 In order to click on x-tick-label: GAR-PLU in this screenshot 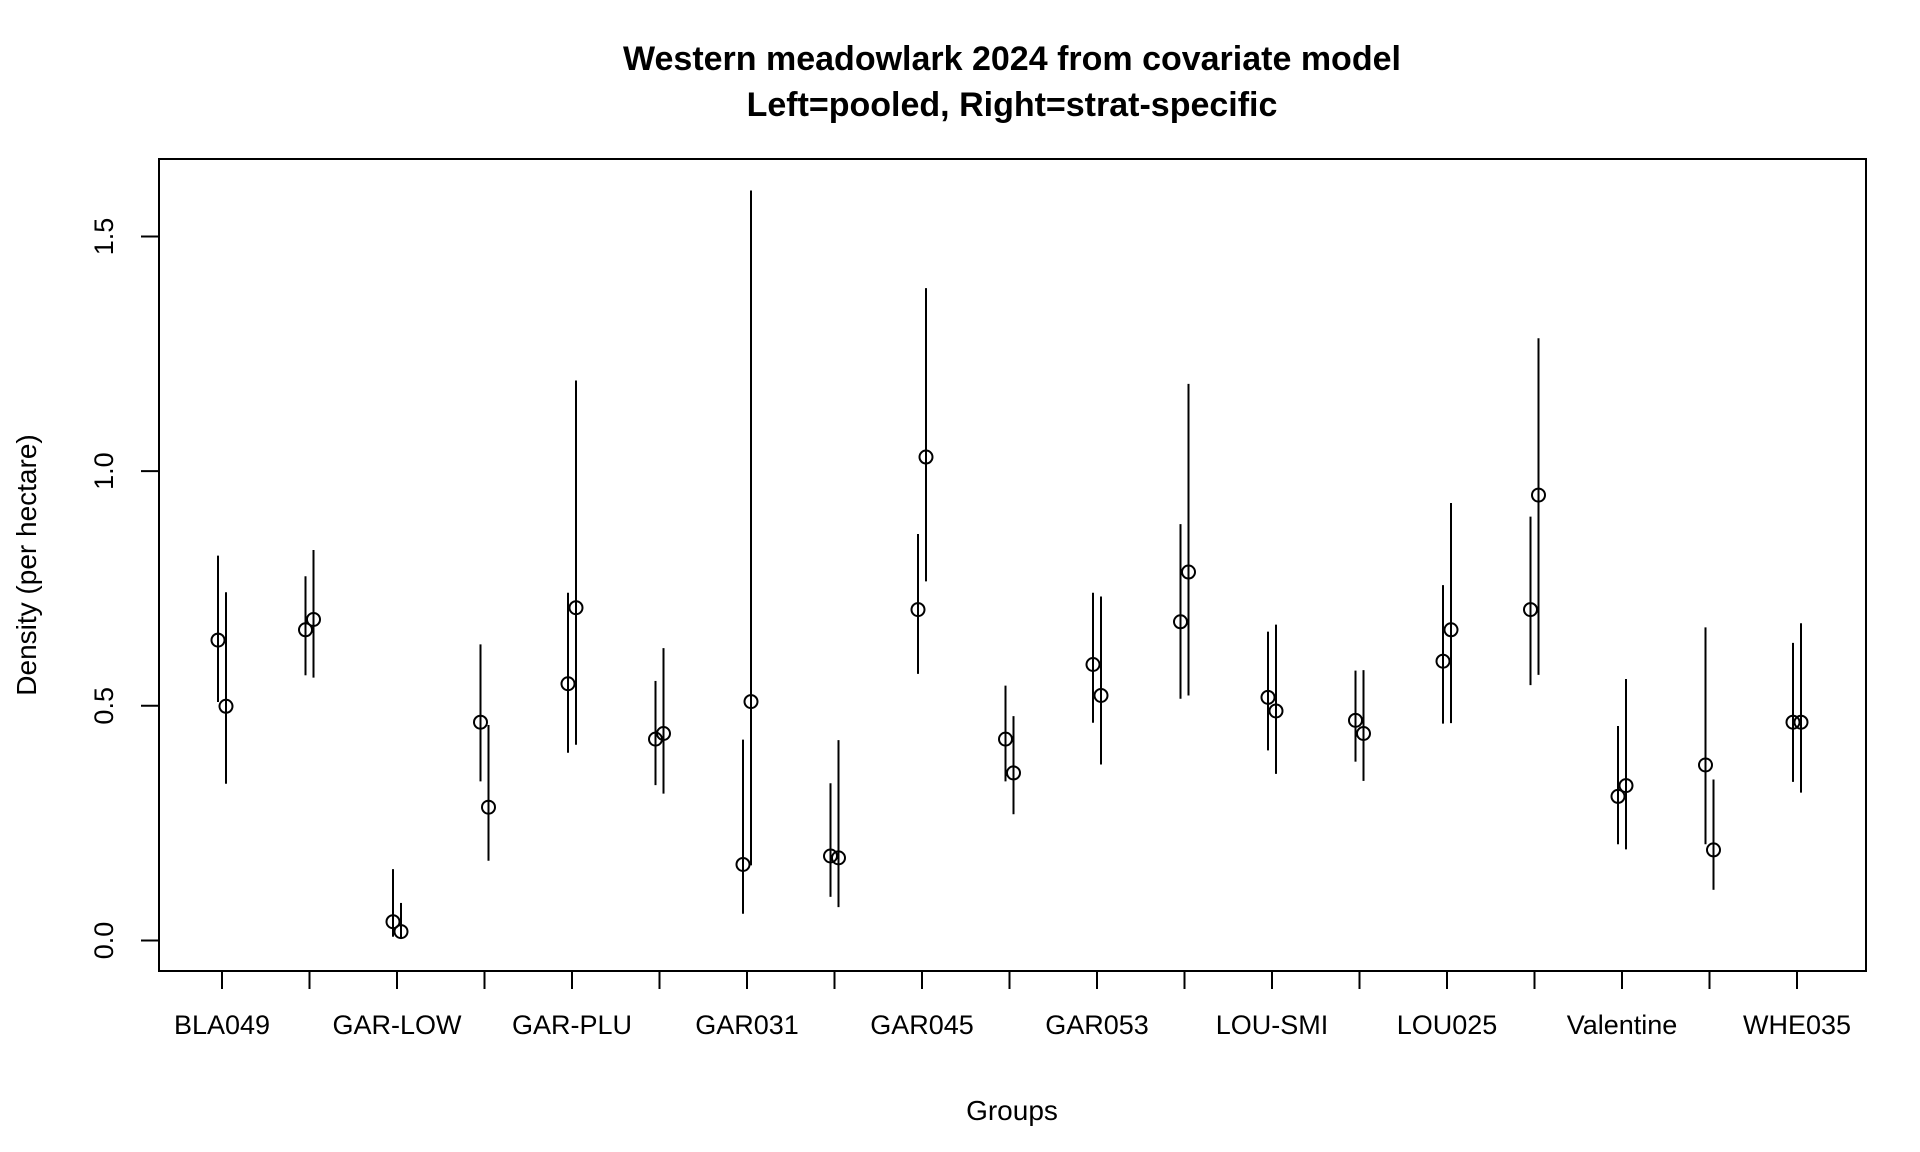, I will do `click(572, 1025)`.